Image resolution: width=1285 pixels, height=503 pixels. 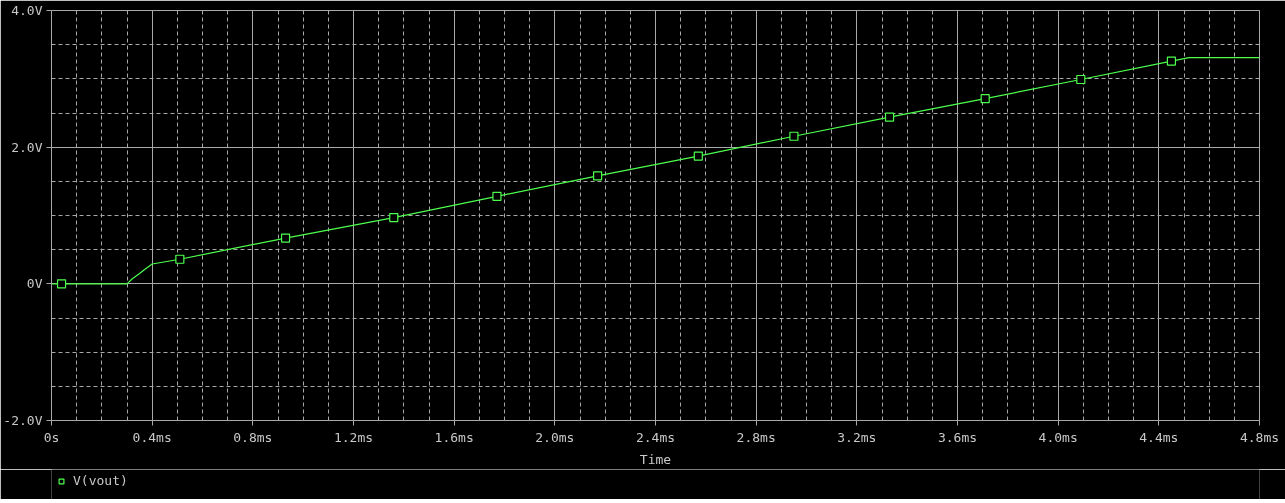 What do you see at coordinates (655, 459) in the screenshot?
I see `x-axis-title: Time` at bounding box center [655, 459].